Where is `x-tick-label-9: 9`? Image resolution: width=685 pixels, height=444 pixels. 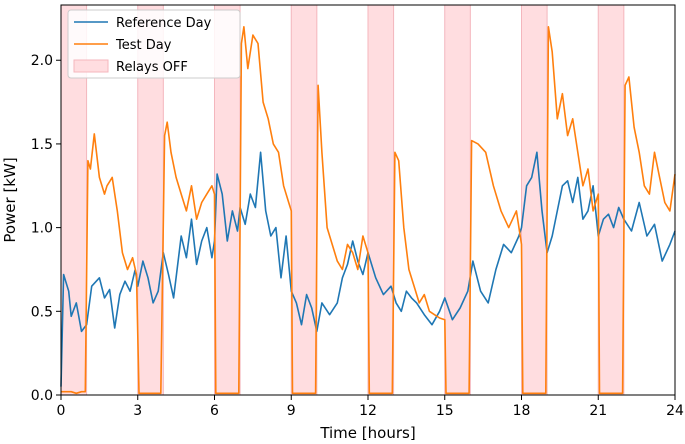 x-tick-label-9: 9 is located at coordinates (291, 411).